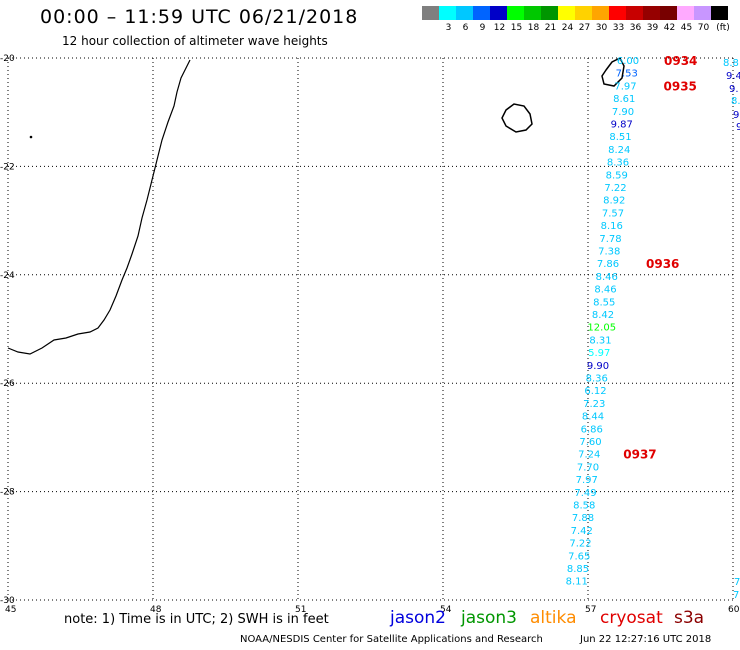 The width and height of the screenshot is (740, 650). What do you see at coordinates (550, 28) in the screenshot?
I see `scale-label: 21` at bounding box center [550, 28].